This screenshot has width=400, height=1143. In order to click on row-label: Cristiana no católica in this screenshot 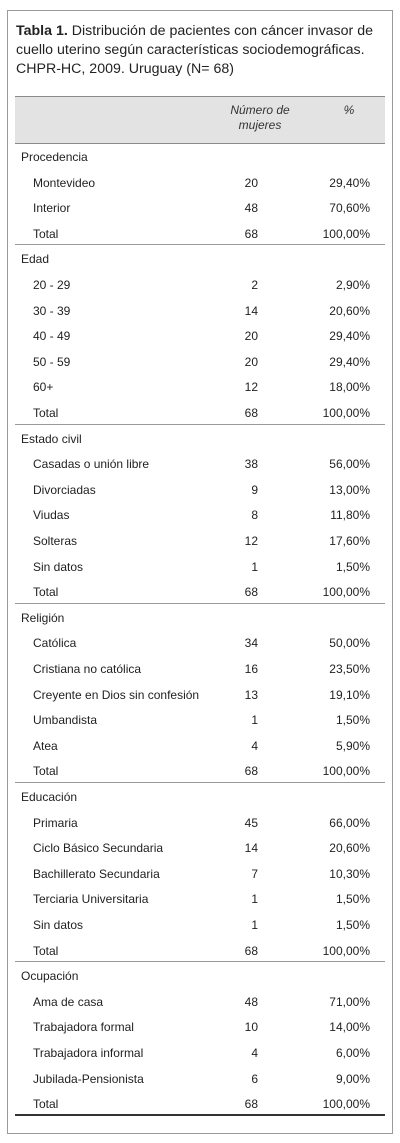, I will do `click(87, 669)`.